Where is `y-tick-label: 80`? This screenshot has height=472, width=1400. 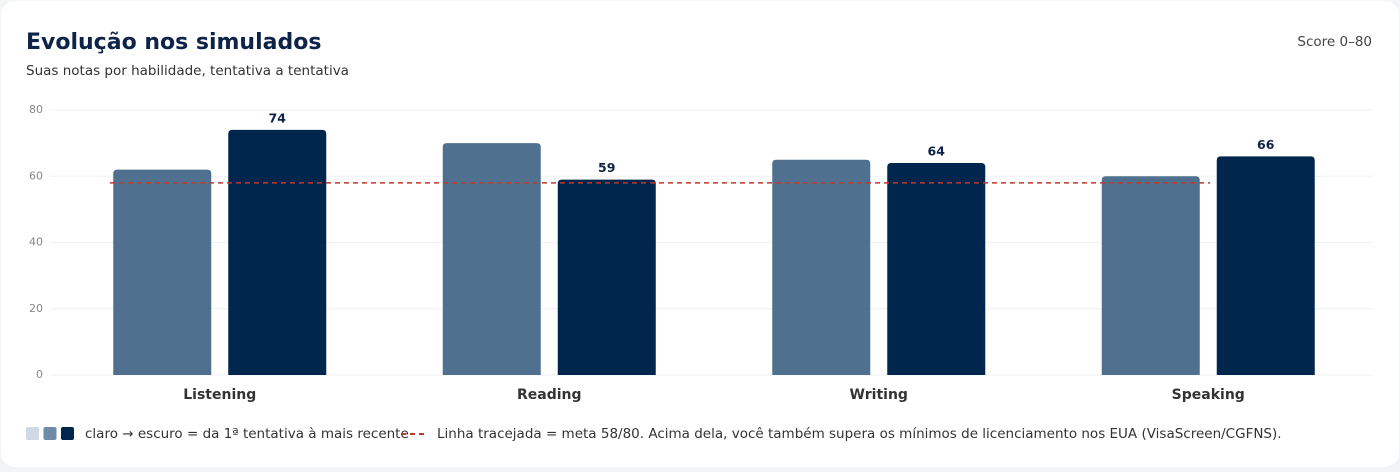
y-tick-label: 80 is located at coordinates (36, 109).